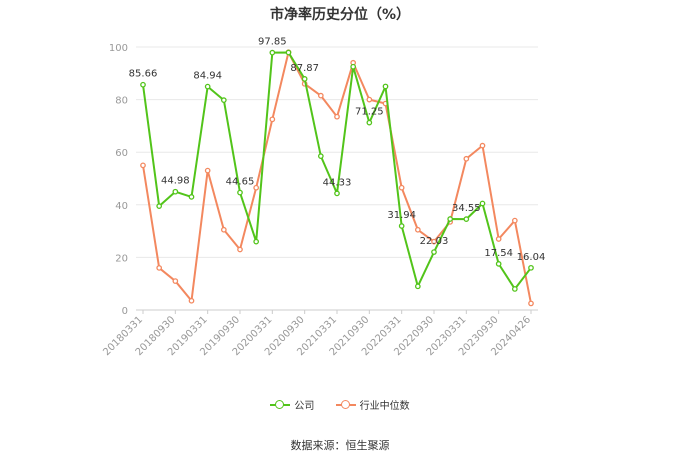 Image resolution: width=680 pixels, height=460 pixels. I want to click on chart-title: 市净率历史分位（%）, so click(340, 15).